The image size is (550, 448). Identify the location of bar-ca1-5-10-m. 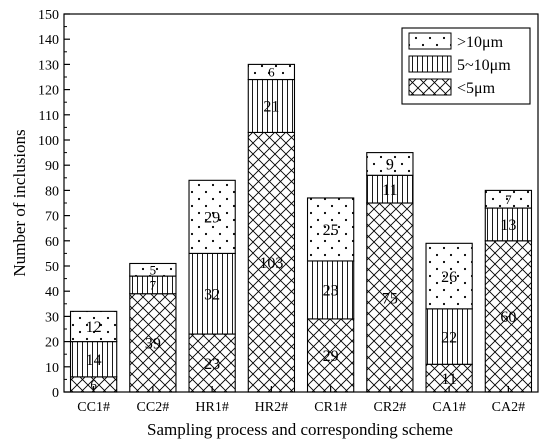
(449, 336).